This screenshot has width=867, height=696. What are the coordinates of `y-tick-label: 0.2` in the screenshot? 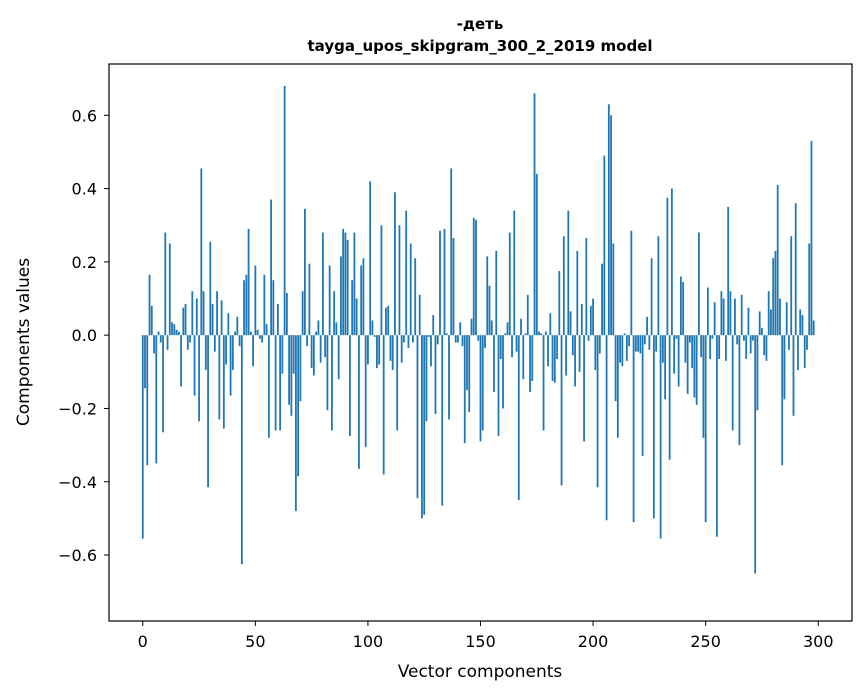 It's located at (84, 262).